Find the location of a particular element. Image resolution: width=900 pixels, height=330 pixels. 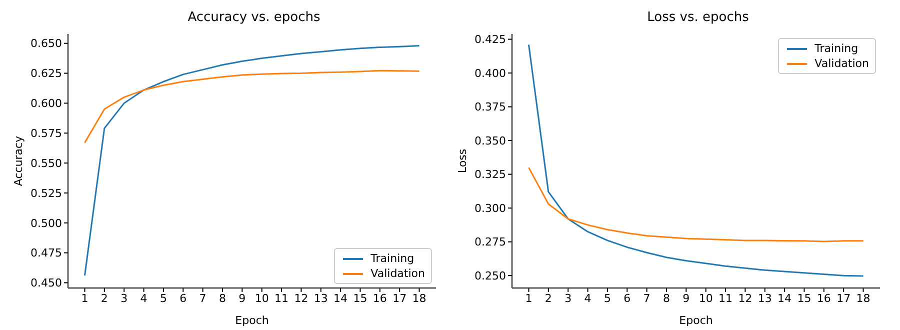

chart-title: Loss vs. epochs is located at coordinates (698, 18).